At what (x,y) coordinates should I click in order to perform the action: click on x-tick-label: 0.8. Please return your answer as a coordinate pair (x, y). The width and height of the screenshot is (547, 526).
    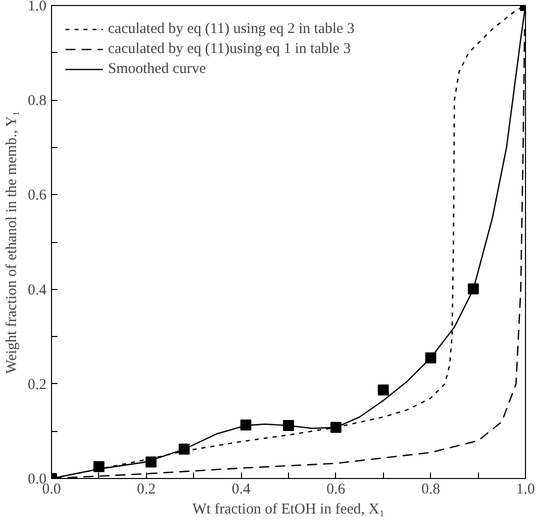
    Looking at the image, I should click on (430, 490).